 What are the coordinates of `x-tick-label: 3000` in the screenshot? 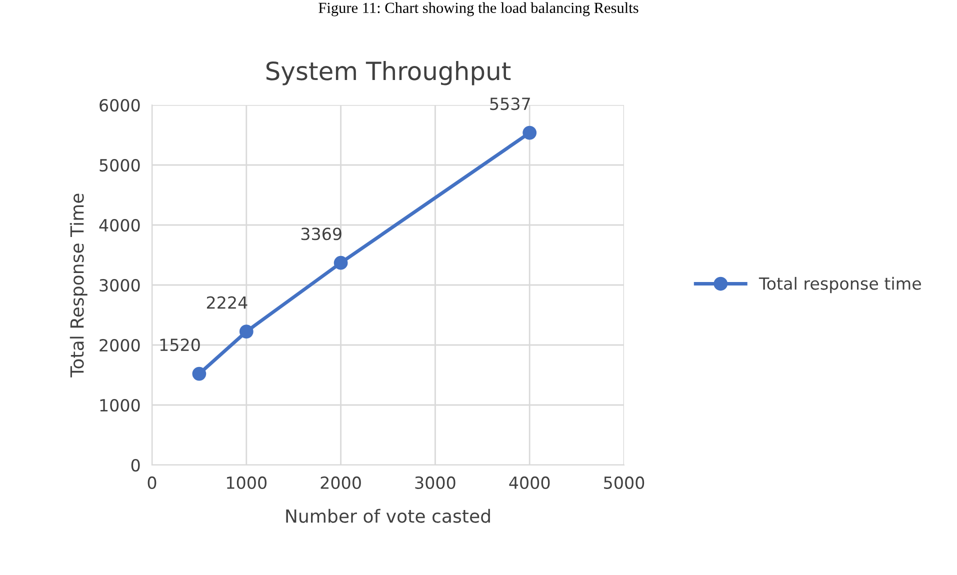 It's located at (435, 483).